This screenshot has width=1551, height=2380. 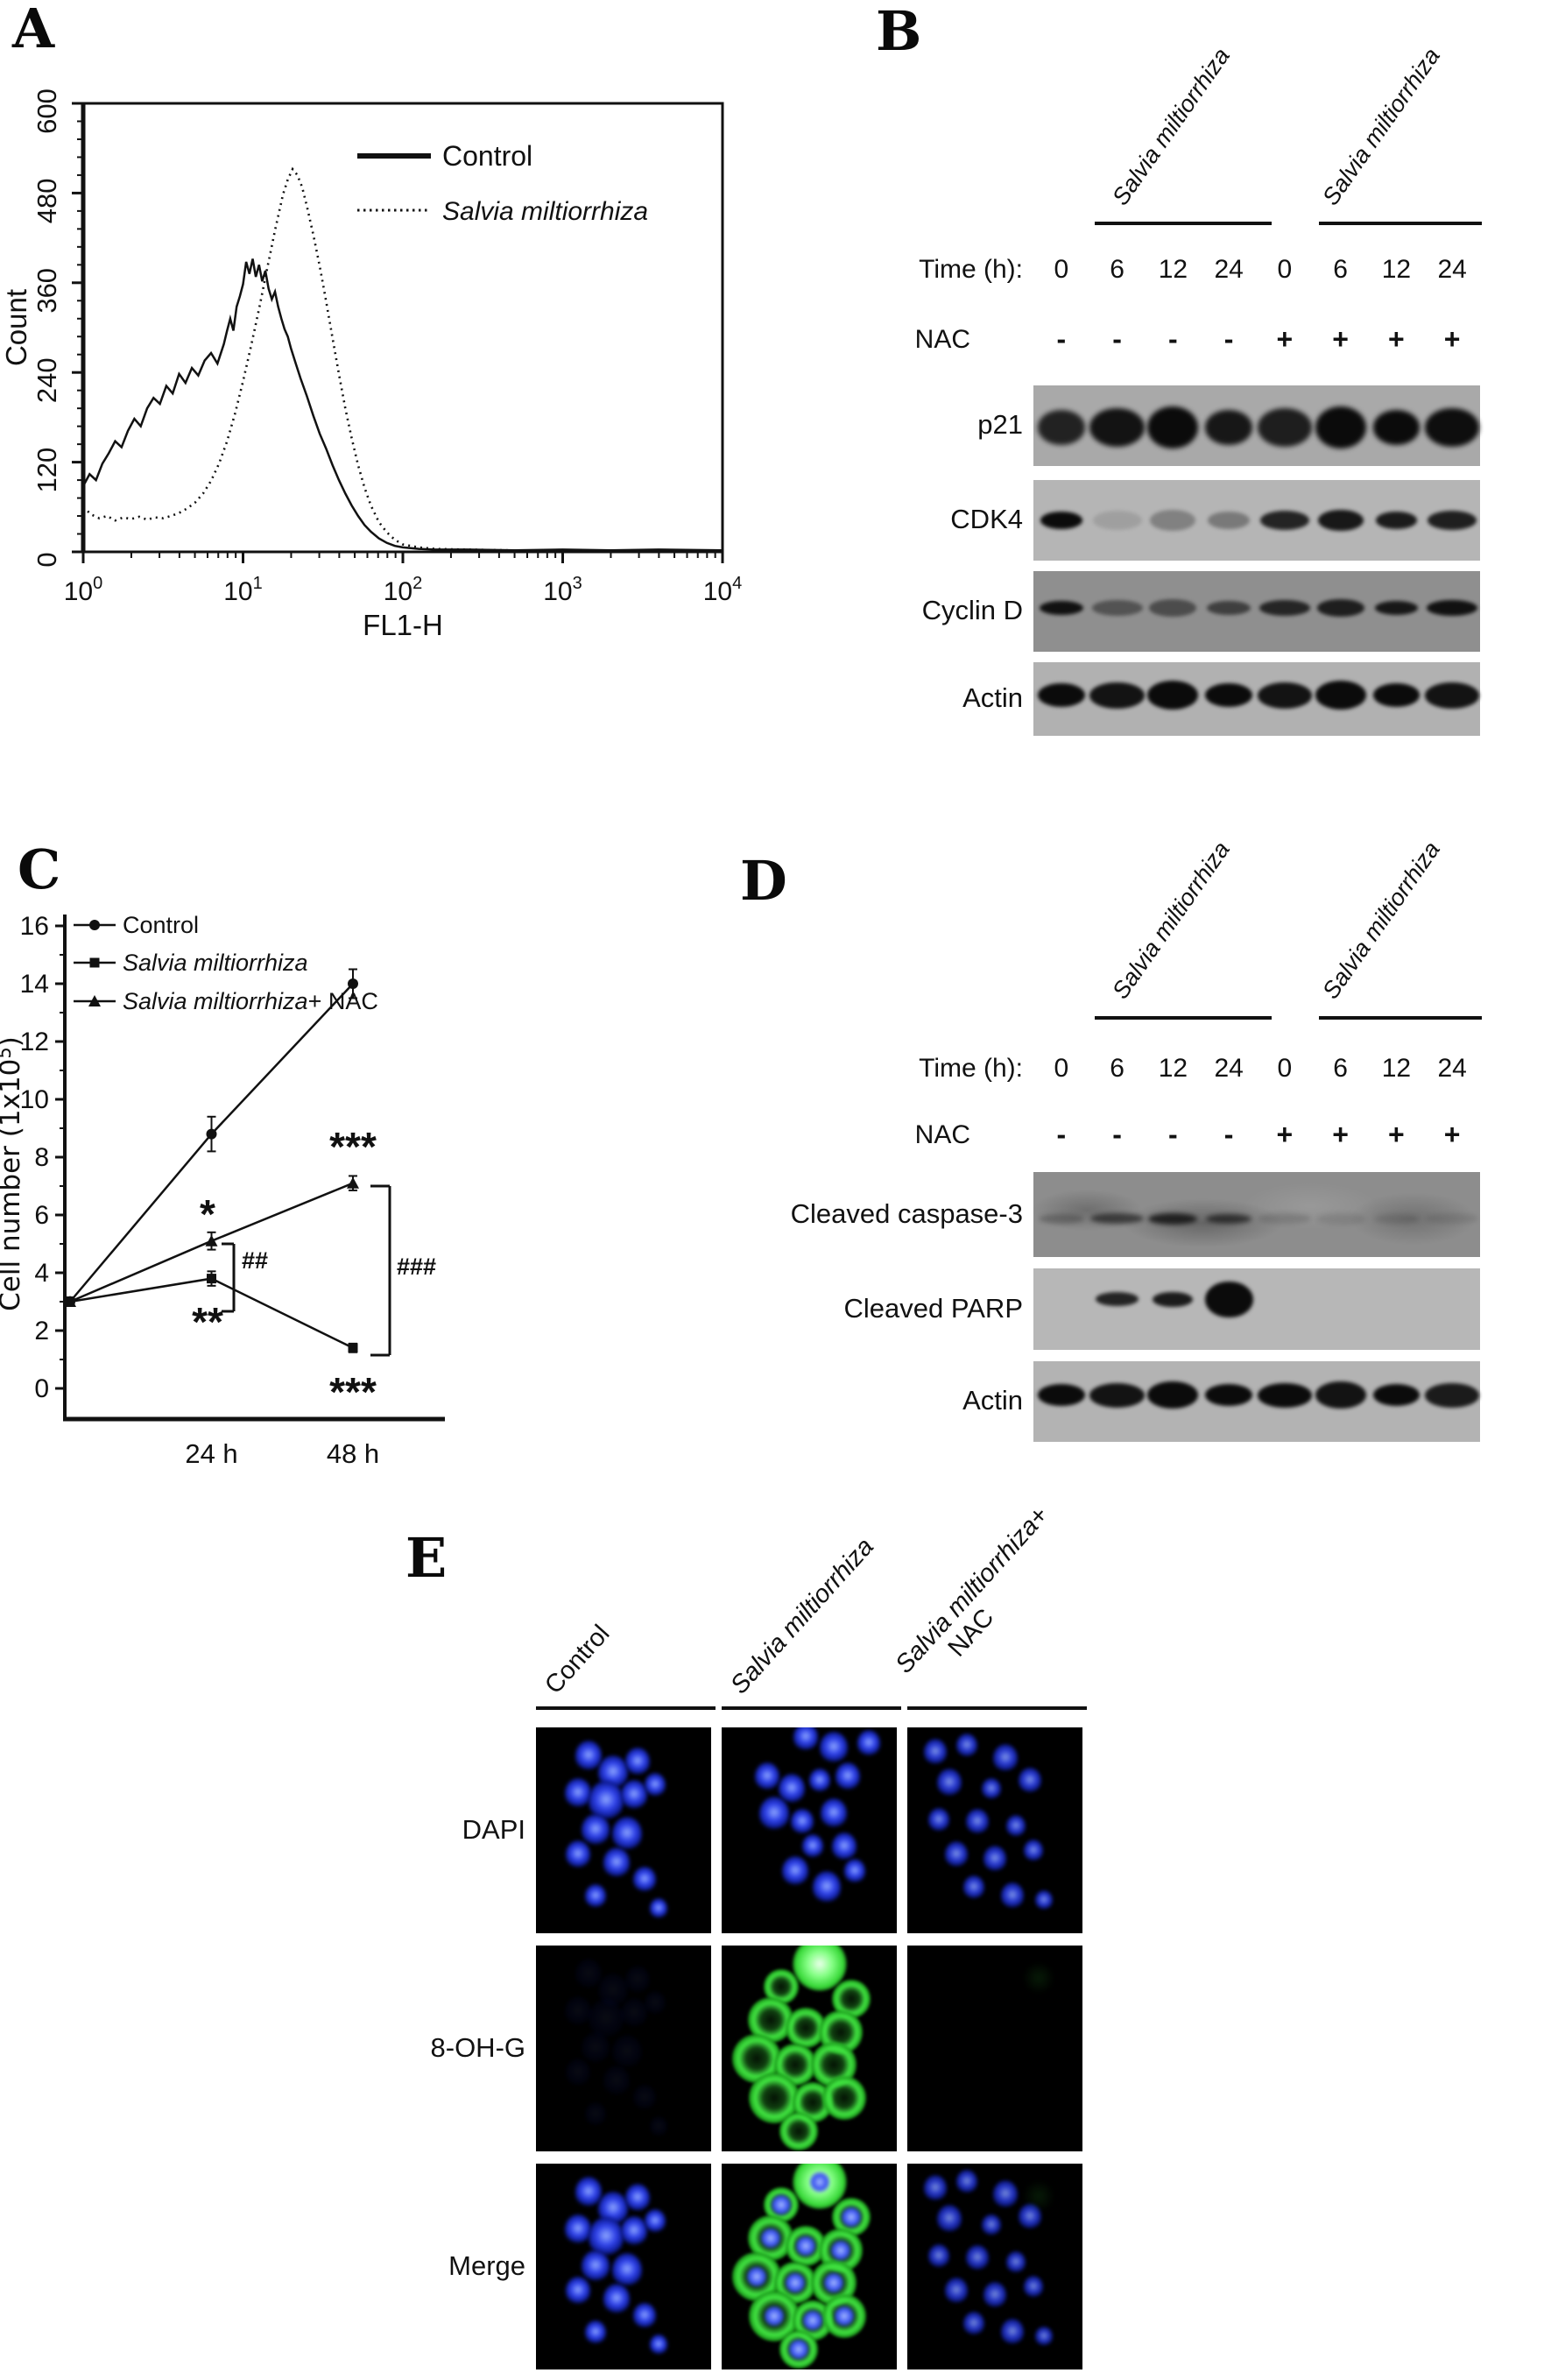 What do you see at coordinates (1381, 126) in the screenshot?
I see `treatment-group-label: Salvia miltiorrhiza` at bounding box center [1381, 126].